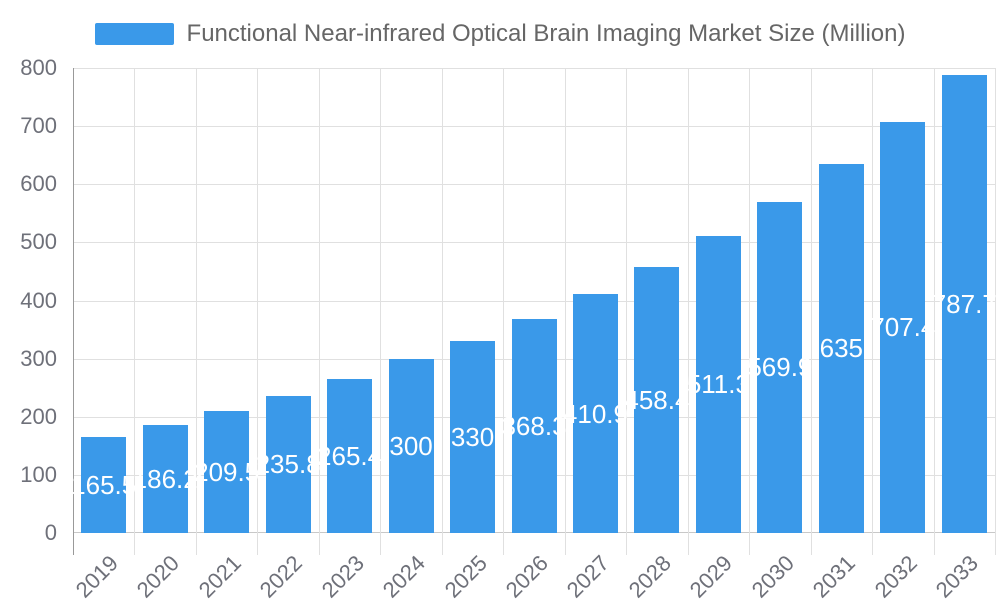 This screenshot has width=1000, height=600. I want to click on bar-2022, so click(288, 464).